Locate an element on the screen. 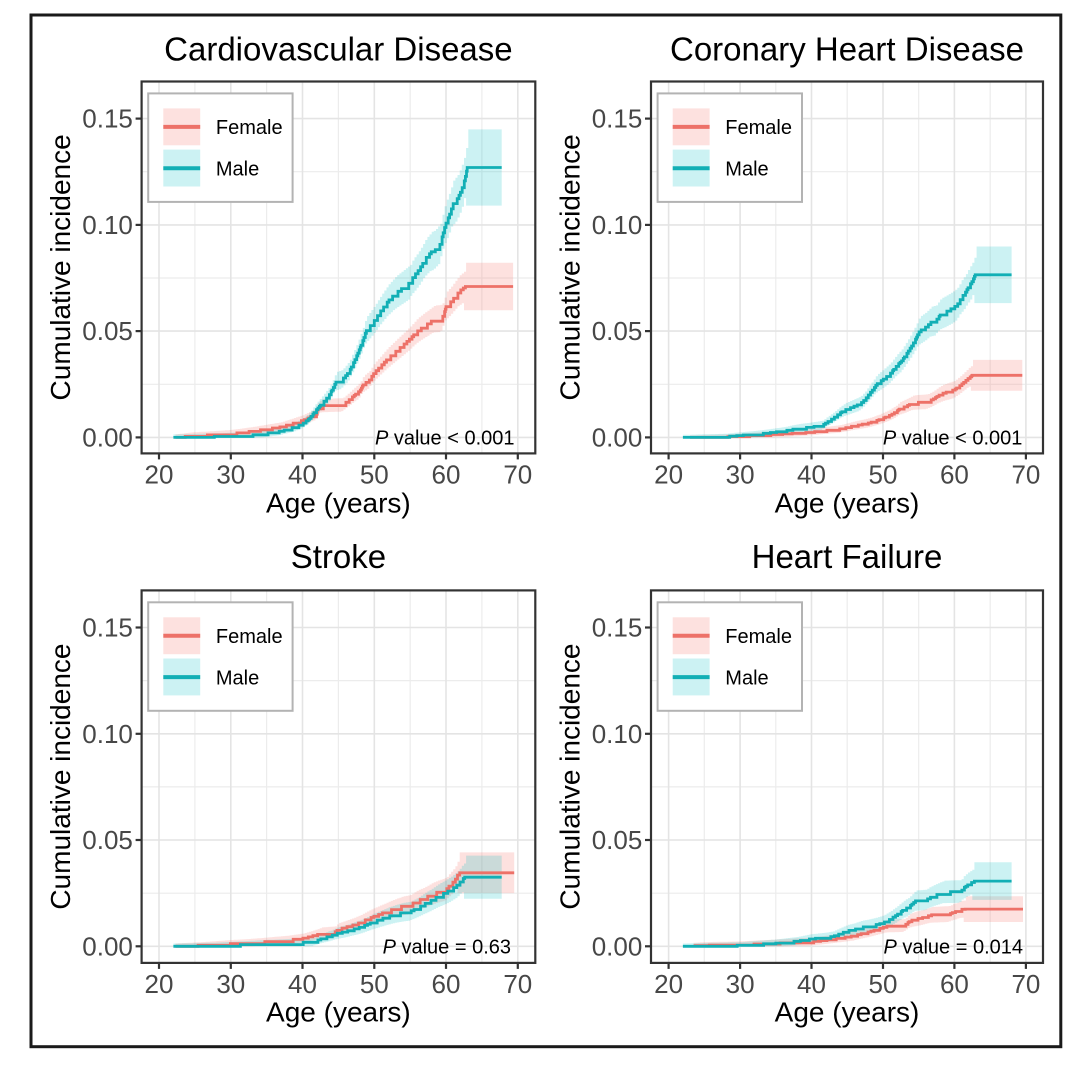  svg-text: Cardiovascular Disease is located at coordinates (338, 49).